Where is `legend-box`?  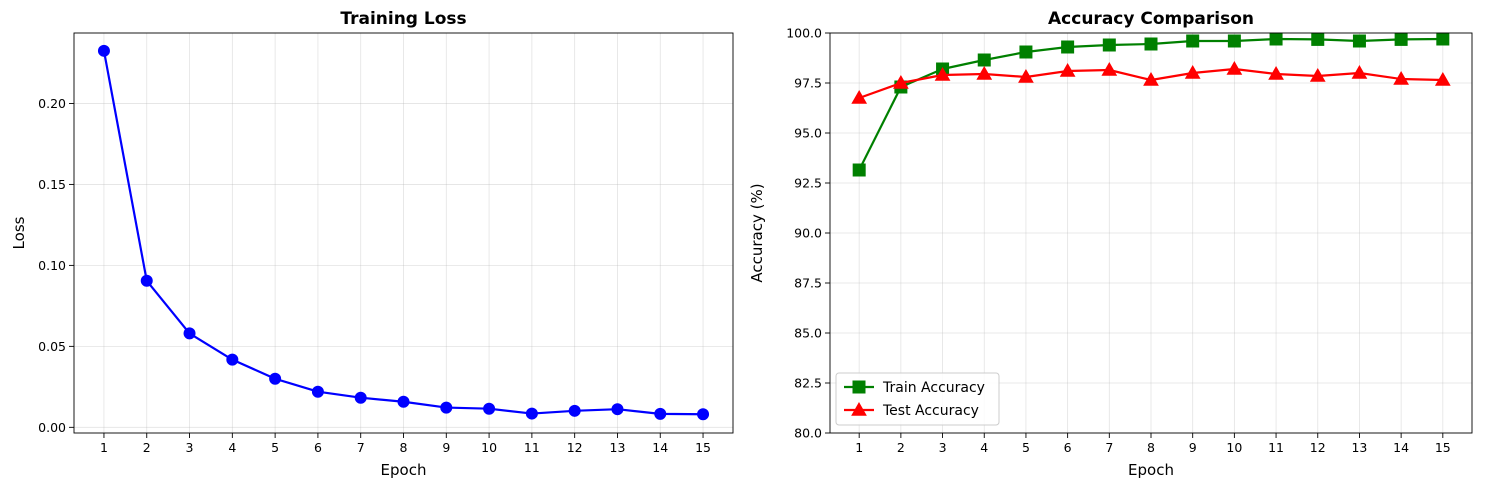
legend-box is located at coordinates (917, 399).